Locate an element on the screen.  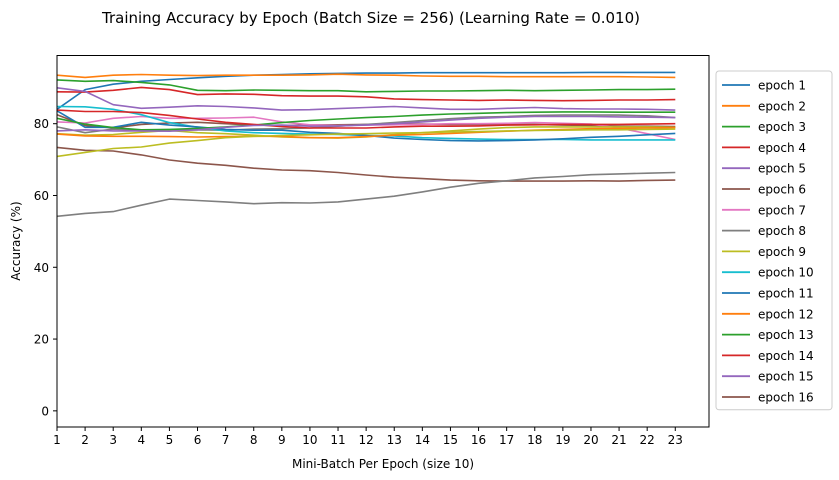
legend-label: epoch 12 is located at coordinates (786, 314).